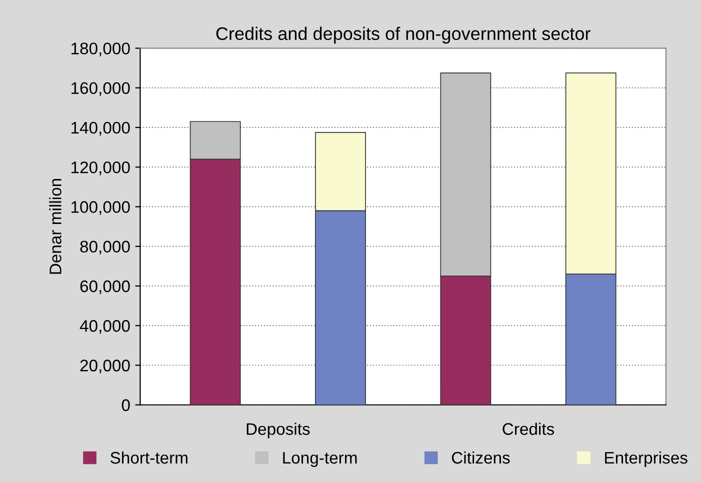 This screenshot has width=701, height=482. I want to click on chart-title: Credits and deposits of non-government sector, so click(403, 35).